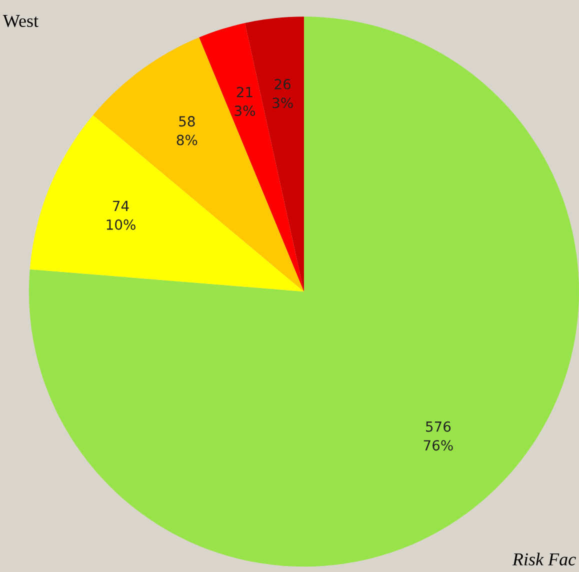  Describe the element at coordinates (187, 131) in the screenshot. I see `data-label: 58 8%` at that location.